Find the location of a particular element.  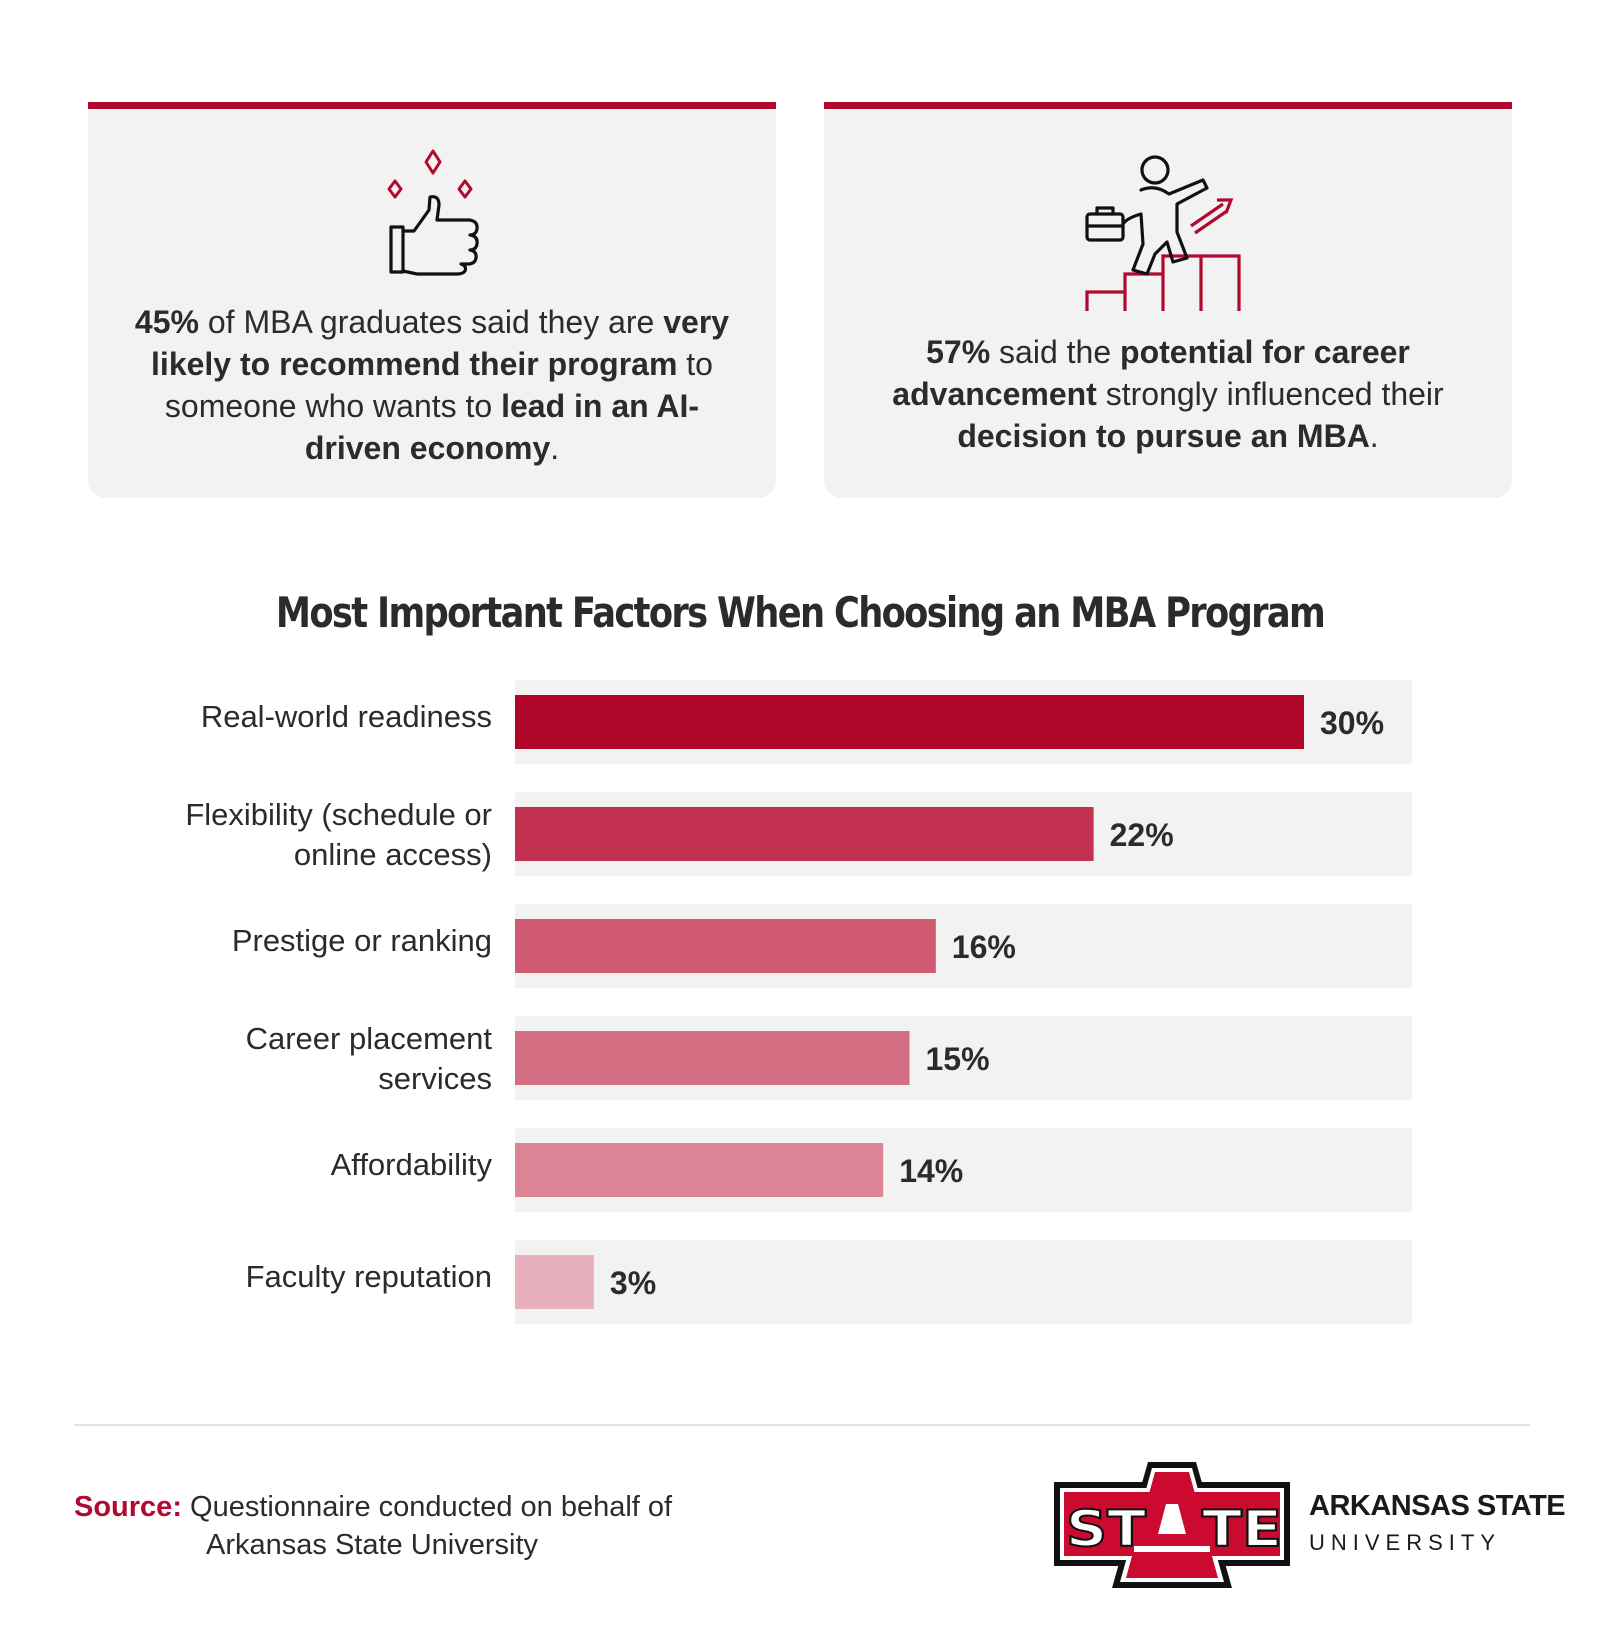

stat-value: 45% is located at coordinates (166, 322).